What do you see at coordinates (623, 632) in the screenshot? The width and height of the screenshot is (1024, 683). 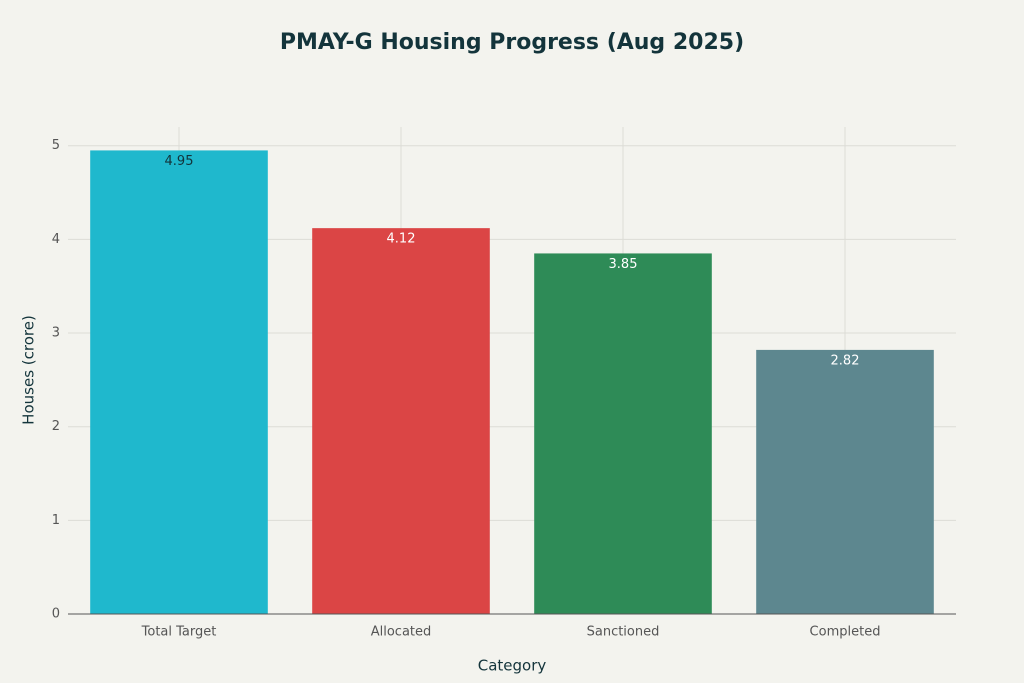 I see `x-tick-label: Sanctioned` at bounding box center [623, 632].